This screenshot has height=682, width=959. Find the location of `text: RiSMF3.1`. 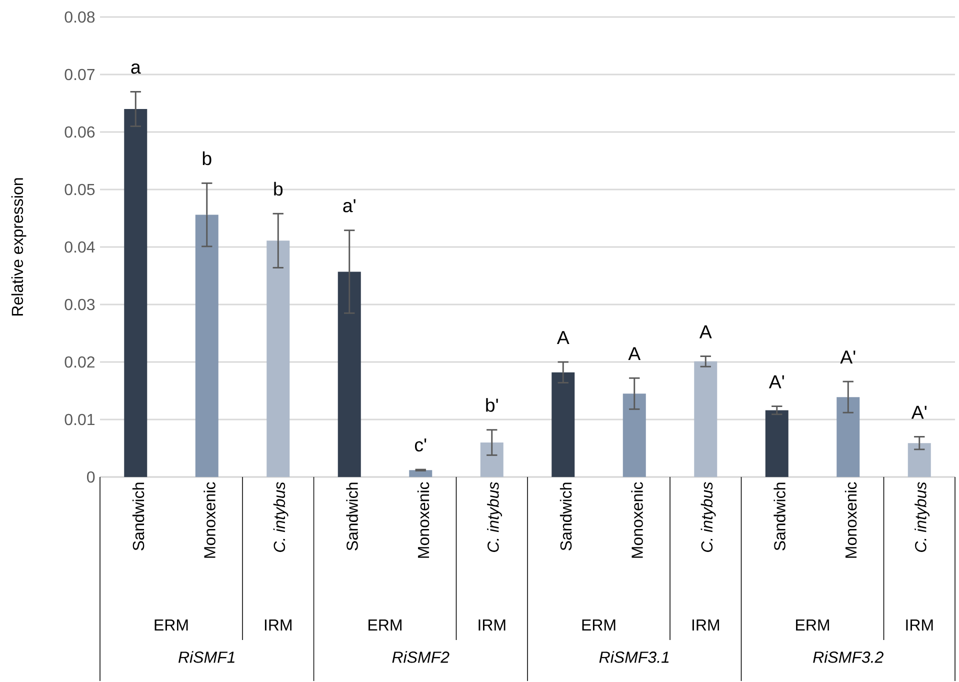

text: RiSMF3.1 is located at coordinates (634, 657).